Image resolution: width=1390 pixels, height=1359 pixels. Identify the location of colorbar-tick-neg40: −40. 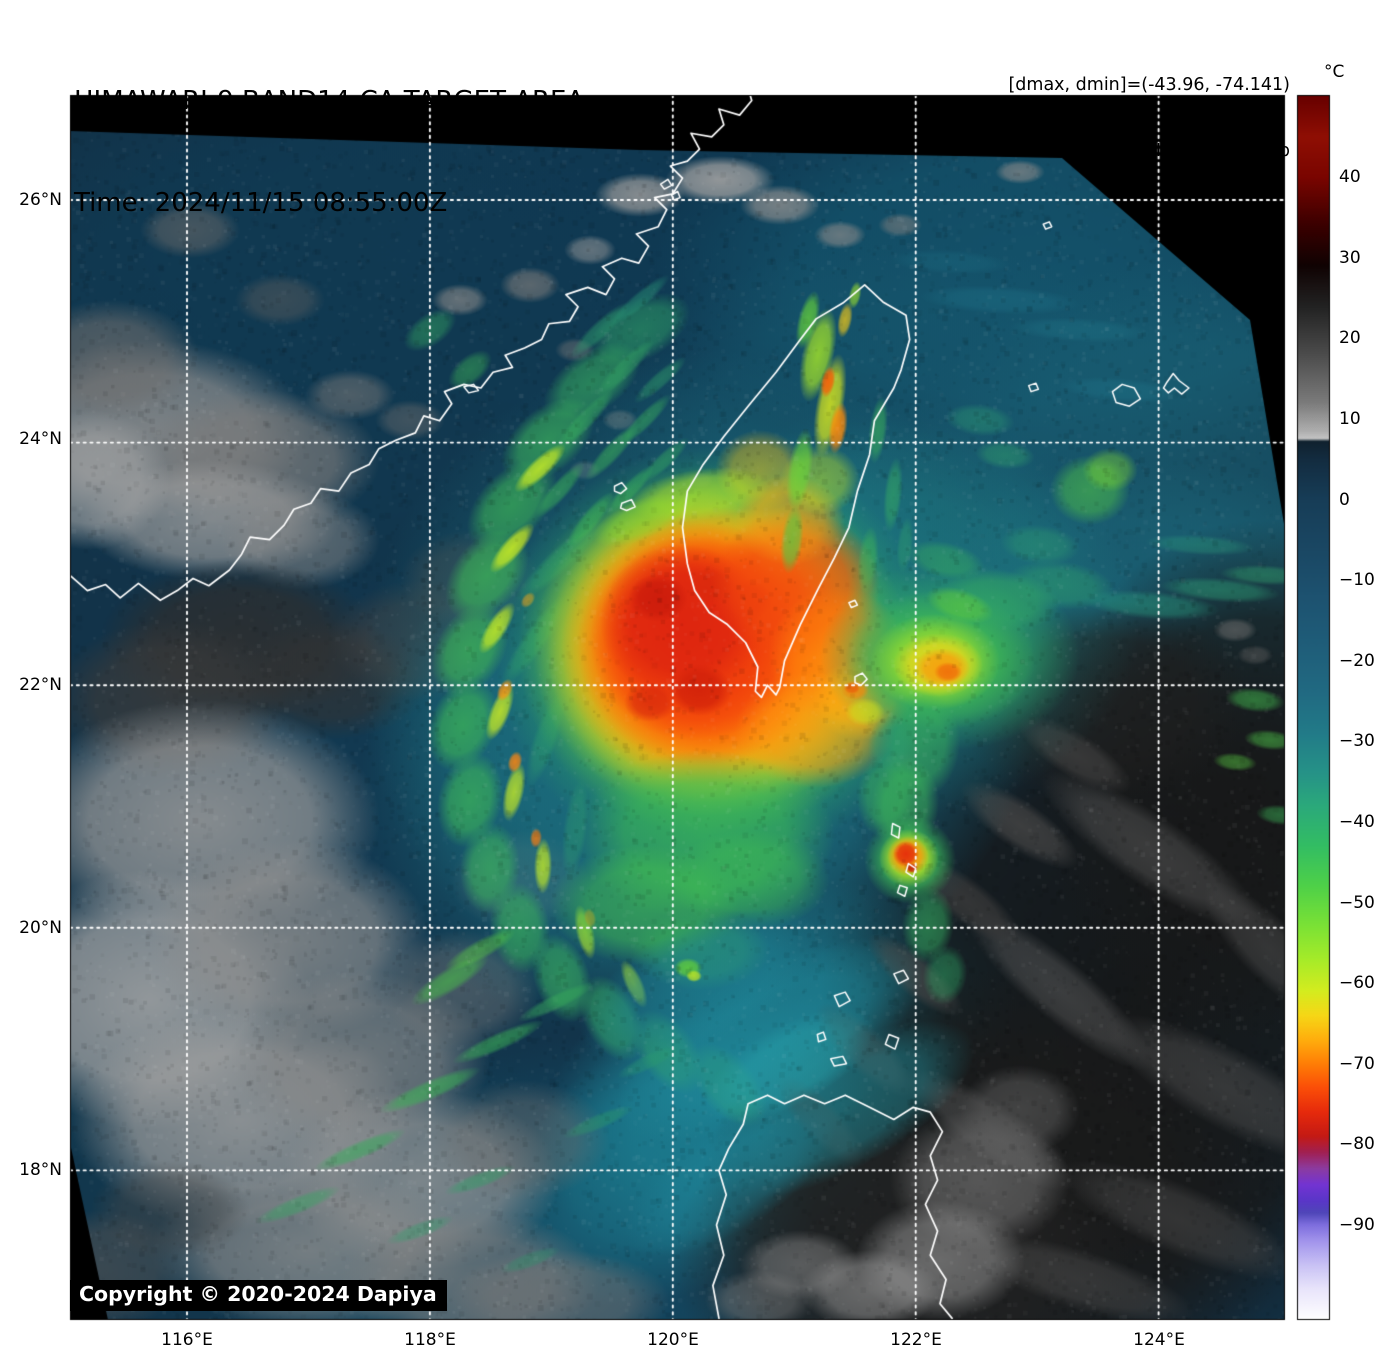
(1357, 822).